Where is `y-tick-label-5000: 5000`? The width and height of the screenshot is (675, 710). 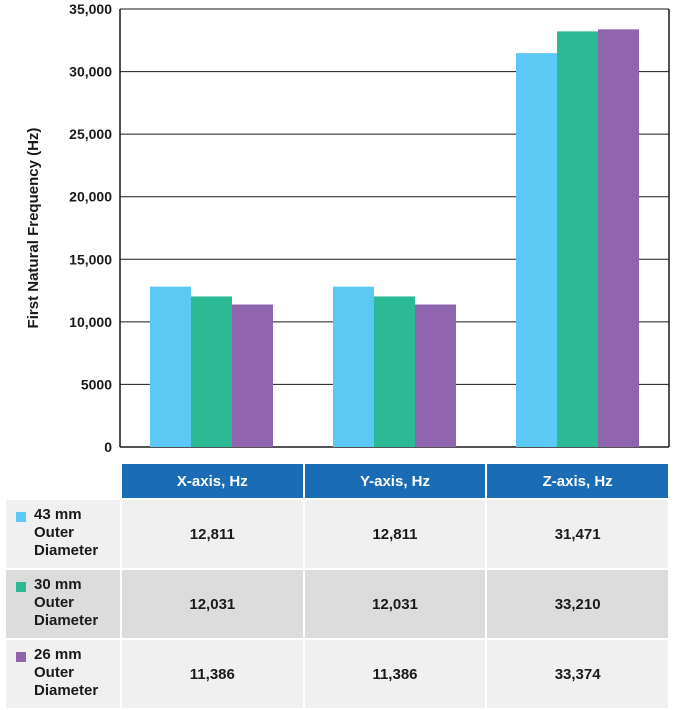
y-tick-label-5000: 5000 is located at coordinates (96, 384).